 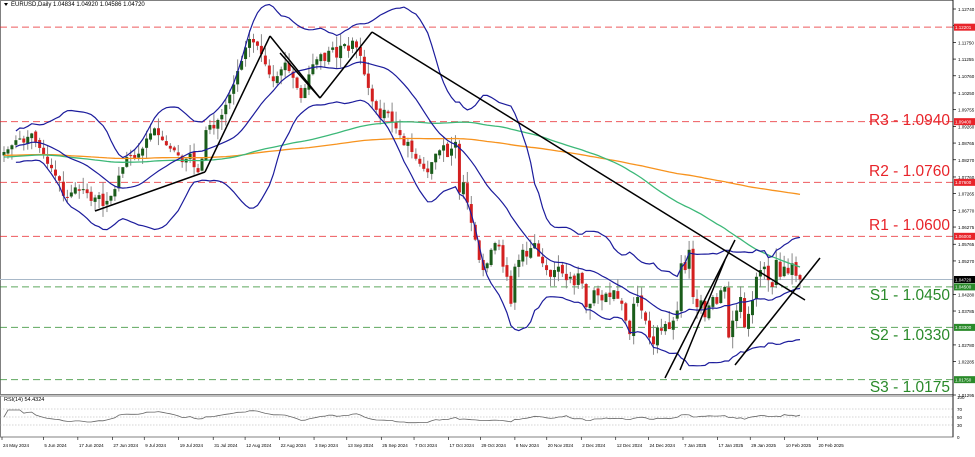 What do you see at coordinates (24, 400) in the screenshot?
I see `rsi-indicator-label: RSI(14) 54.4324` at bounding box center [24, 400].